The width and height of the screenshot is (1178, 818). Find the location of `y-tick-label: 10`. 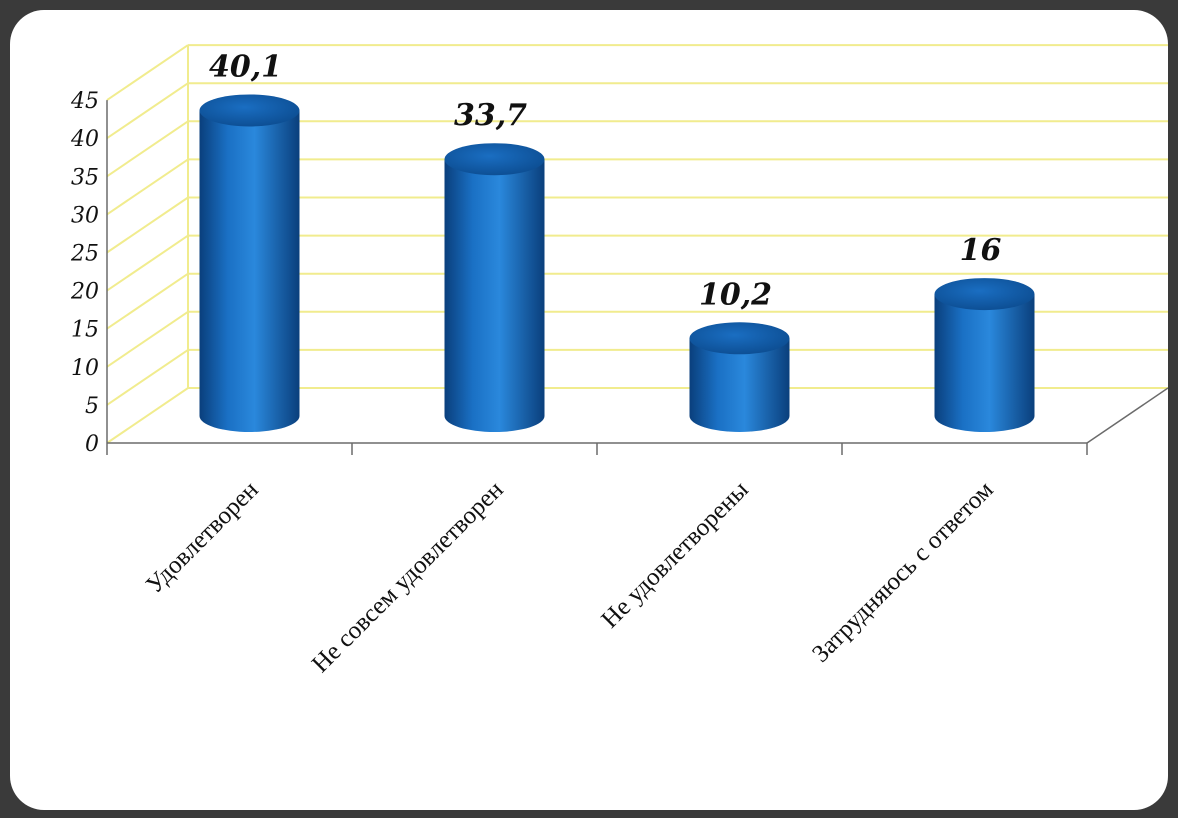

y-tick-label: 10 is located at coordinates (85, 368).